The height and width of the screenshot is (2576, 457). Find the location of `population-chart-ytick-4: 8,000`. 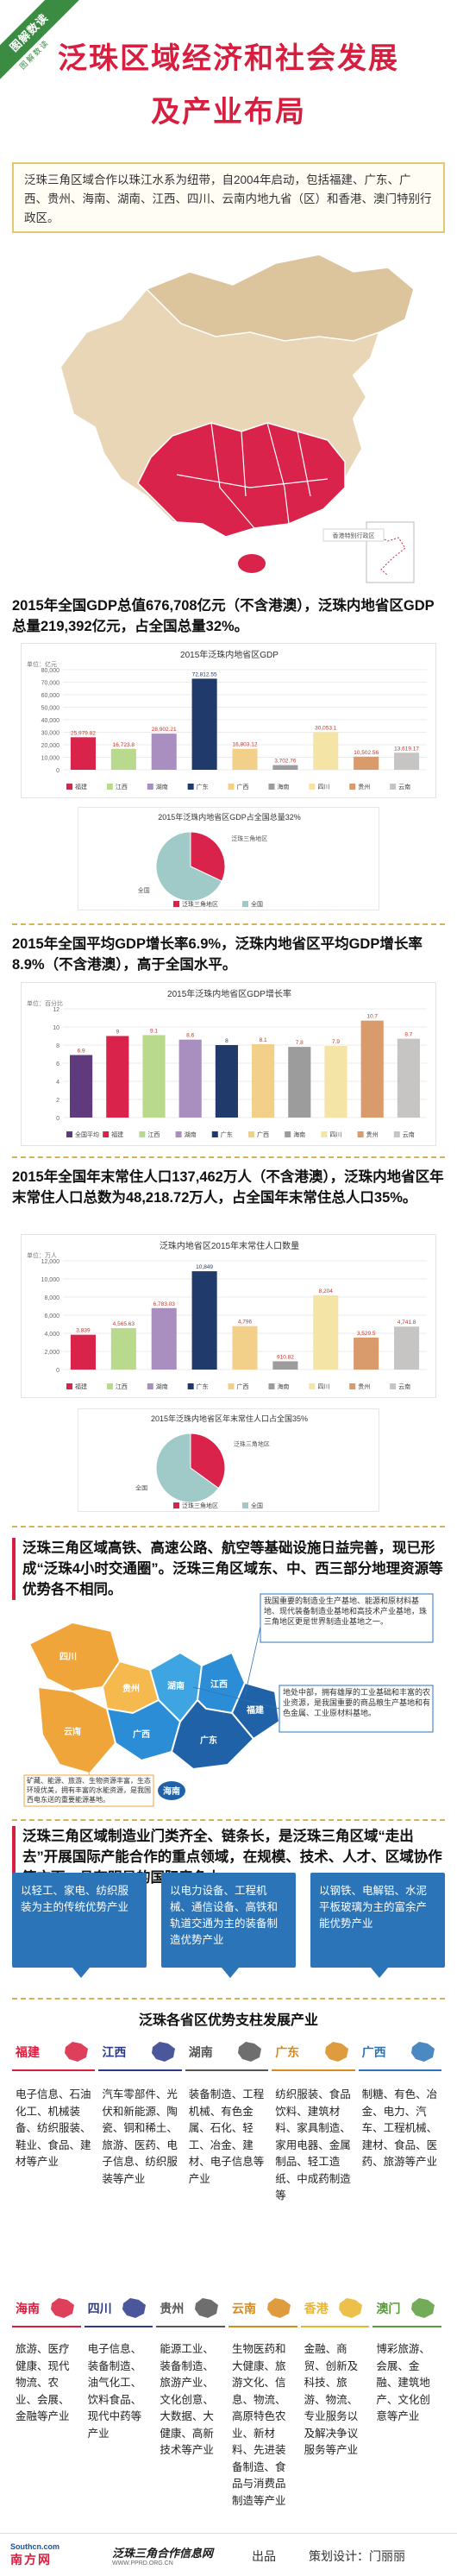

population-chart-ytick-4: 8,000 is located at coordinates (51, 1298).